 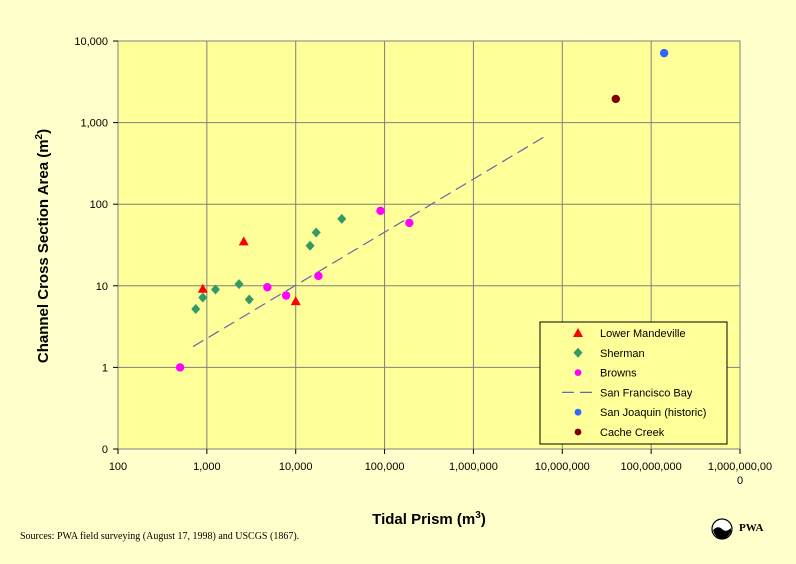 I want to click on y-axis-title-close: ), so click(x=43, y=131).